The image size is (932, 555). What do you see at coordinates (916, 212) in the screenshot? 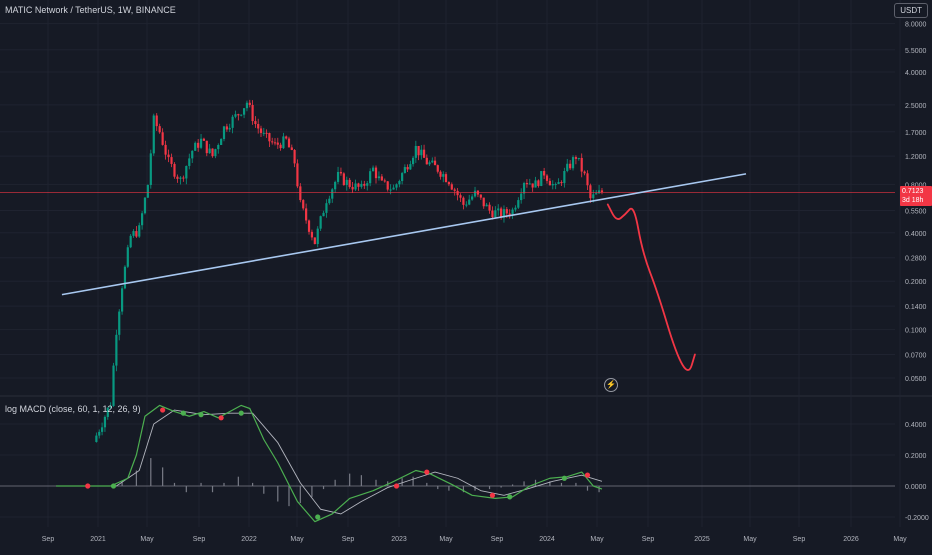
I see `price-axis-label: 0.5500` at bounding box center [916, 212].